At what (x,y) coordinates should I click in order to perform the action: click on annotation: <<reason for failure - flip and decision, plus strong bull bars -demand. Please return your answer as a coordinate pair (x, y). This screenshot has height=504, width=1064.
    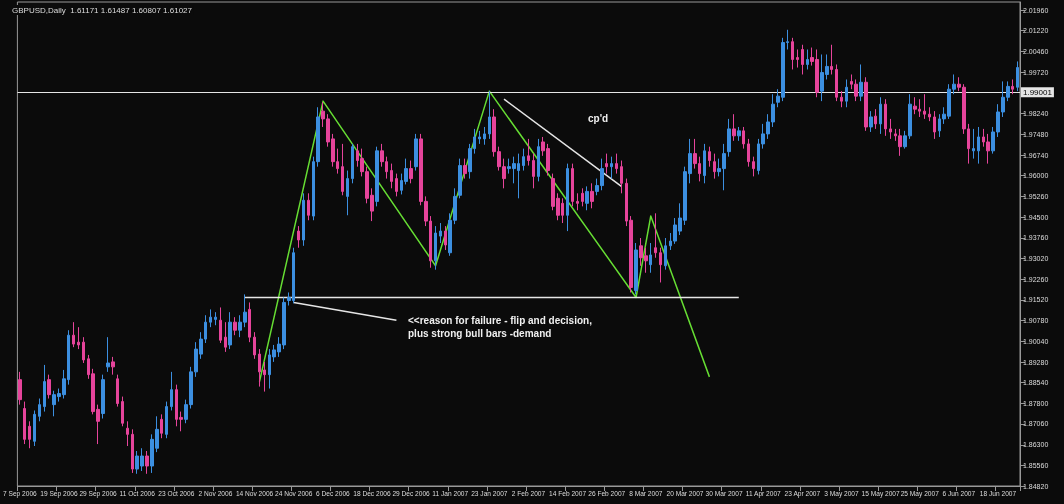
    Looking at the image, I should click on (500, 327).